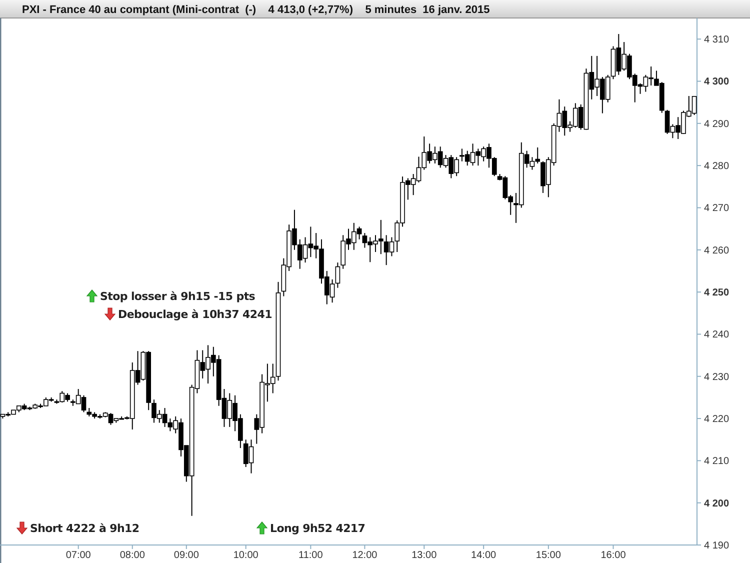  I want to click on x-tick-label: 12:00, so click(365, 555).